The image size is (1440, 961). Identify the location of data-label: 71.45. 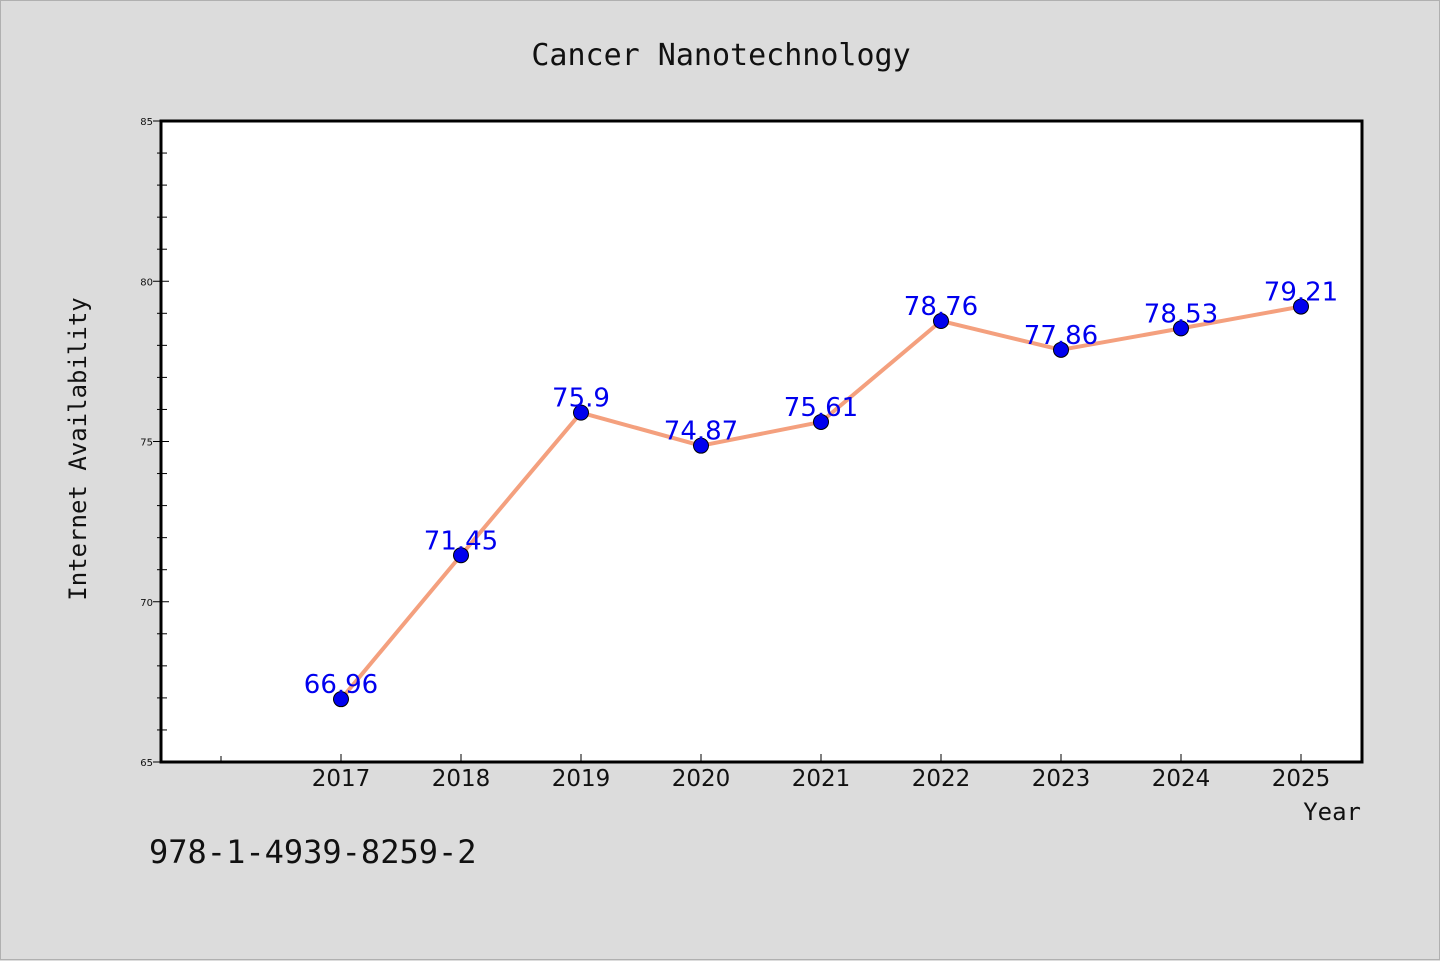
(461, 541).